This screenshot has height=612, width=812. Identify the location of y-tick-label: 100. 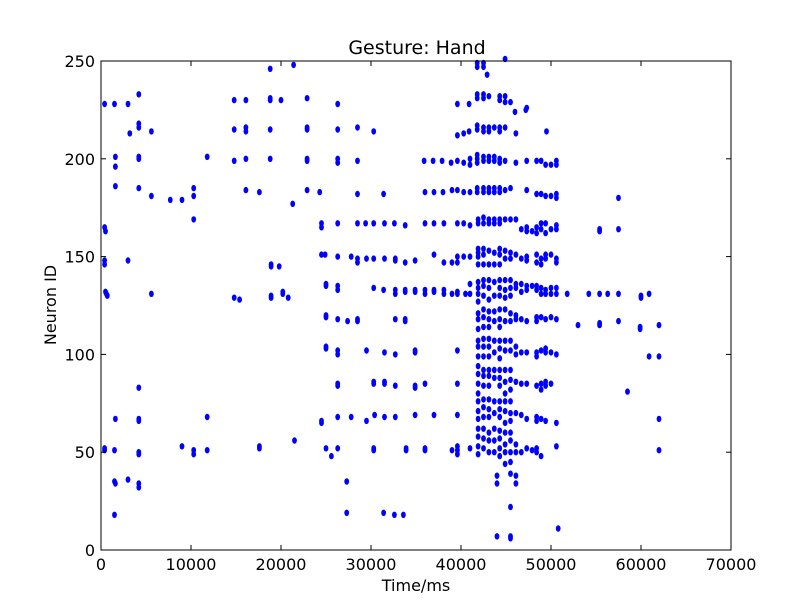
(79, 354).